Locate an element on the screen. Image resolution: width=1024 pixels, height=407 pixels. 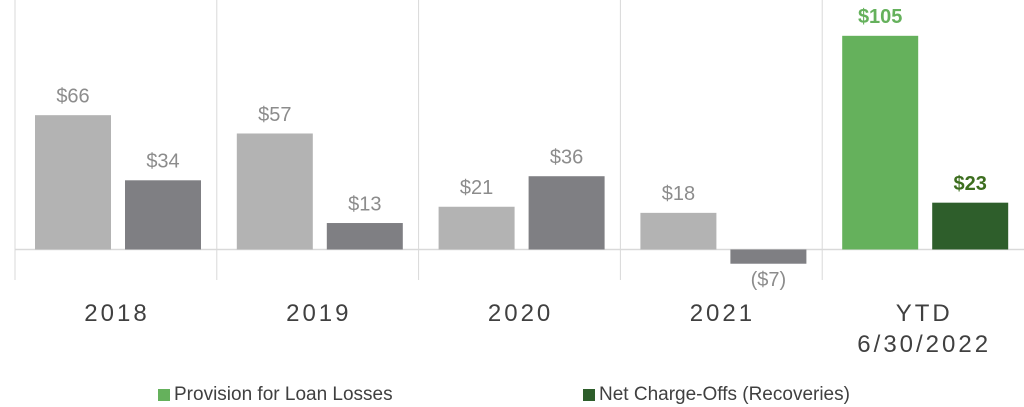
value-label: $105 is located at coordinates (880, 17).